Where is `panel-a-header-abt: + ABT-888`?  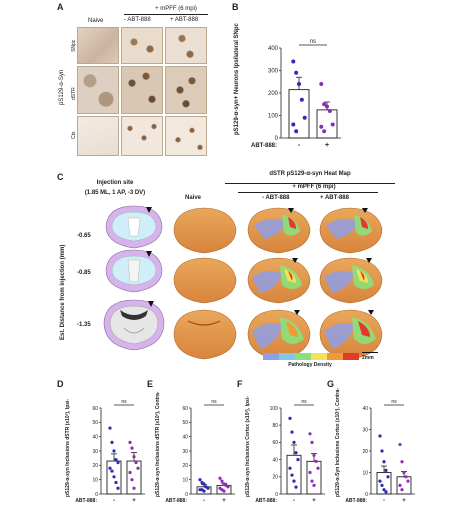
panel-a-header-abt: + ABT-888 is located at coordinates (184, 20).